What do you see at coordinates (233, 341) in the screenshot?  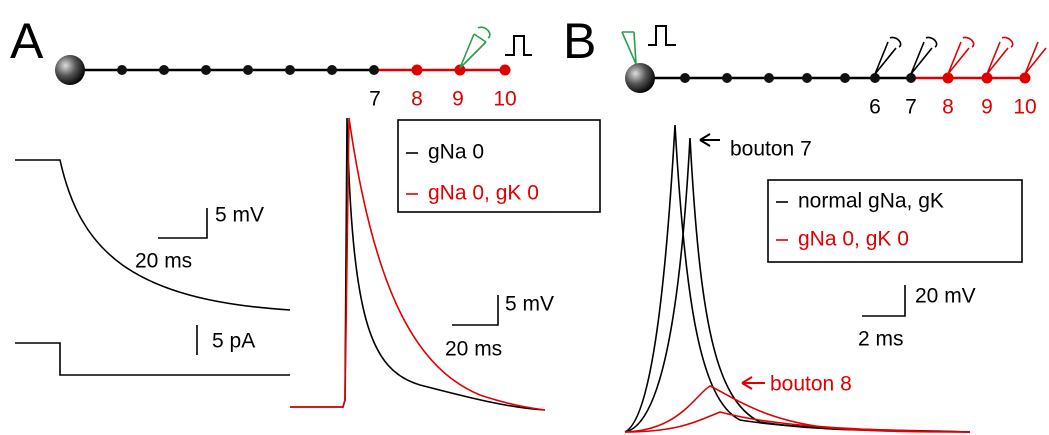 I see `scale-label: 5 pA` at bounding box center [233, 341].